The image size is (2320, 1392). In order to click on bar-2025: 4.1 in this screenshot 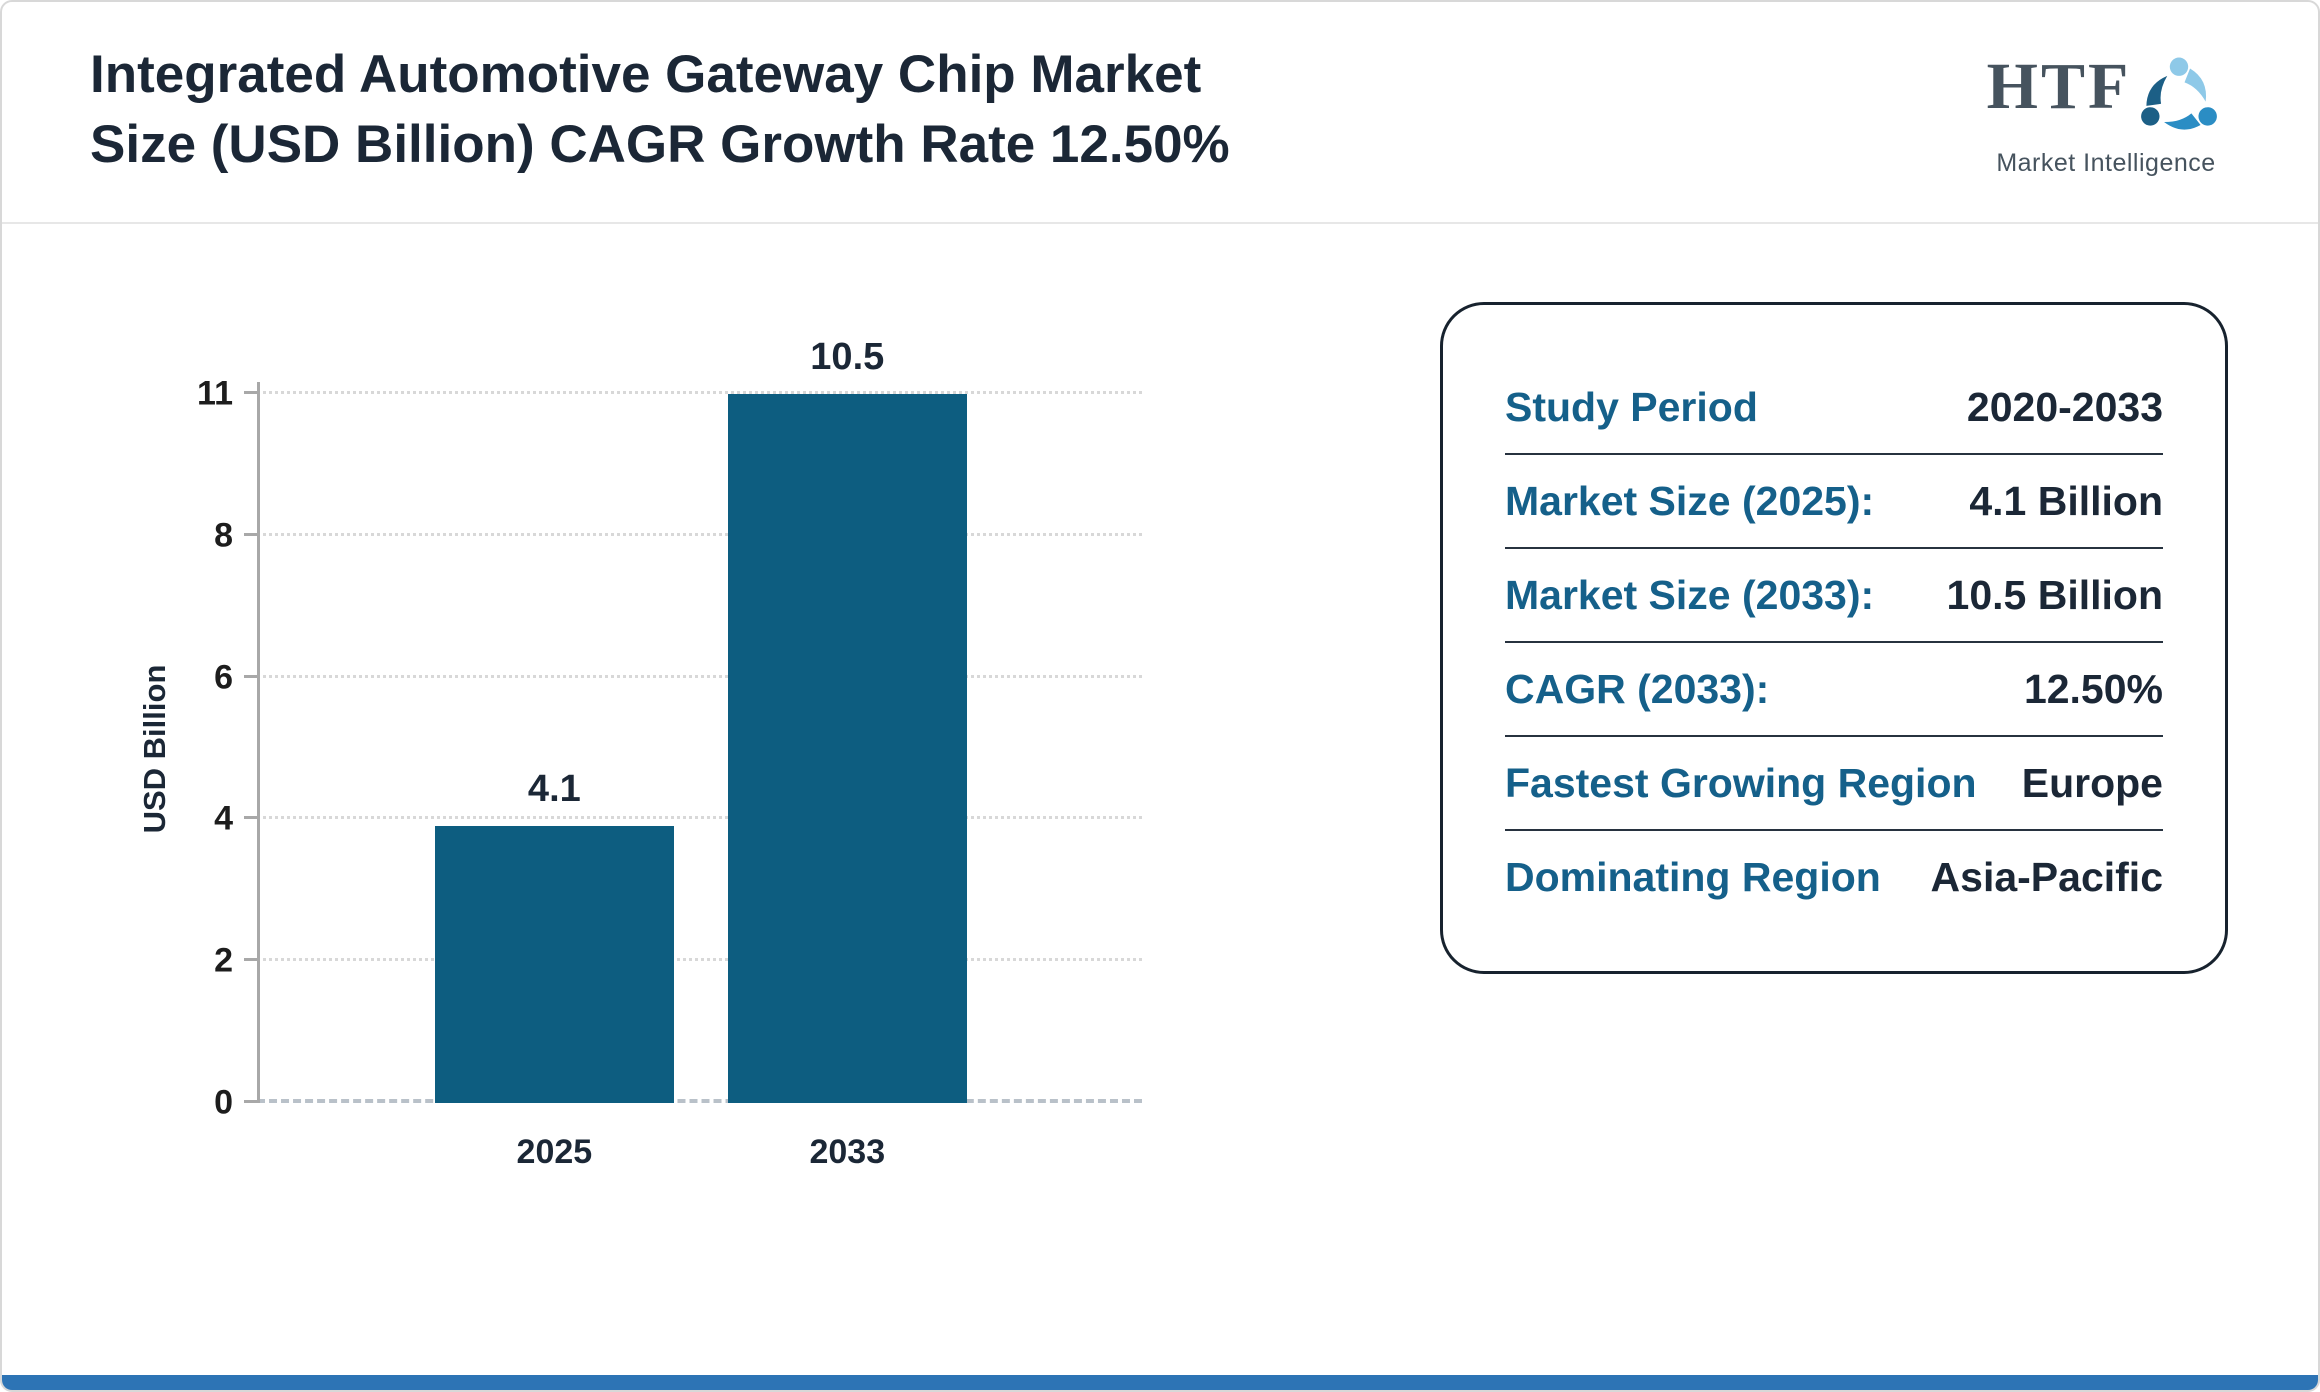, I will do `click(554, 935)`.